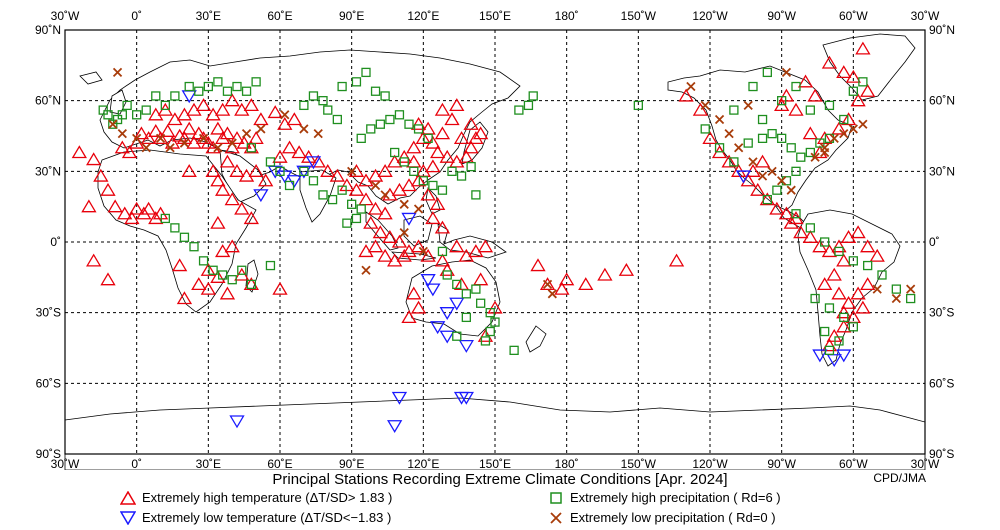 This screenshot has width=1000, height=530. Describe the element at coordinates (675, 497) in the screenshot. I see `legend-high-precip-label: Extremely high precipitation ( Rd=6 )` at that location.